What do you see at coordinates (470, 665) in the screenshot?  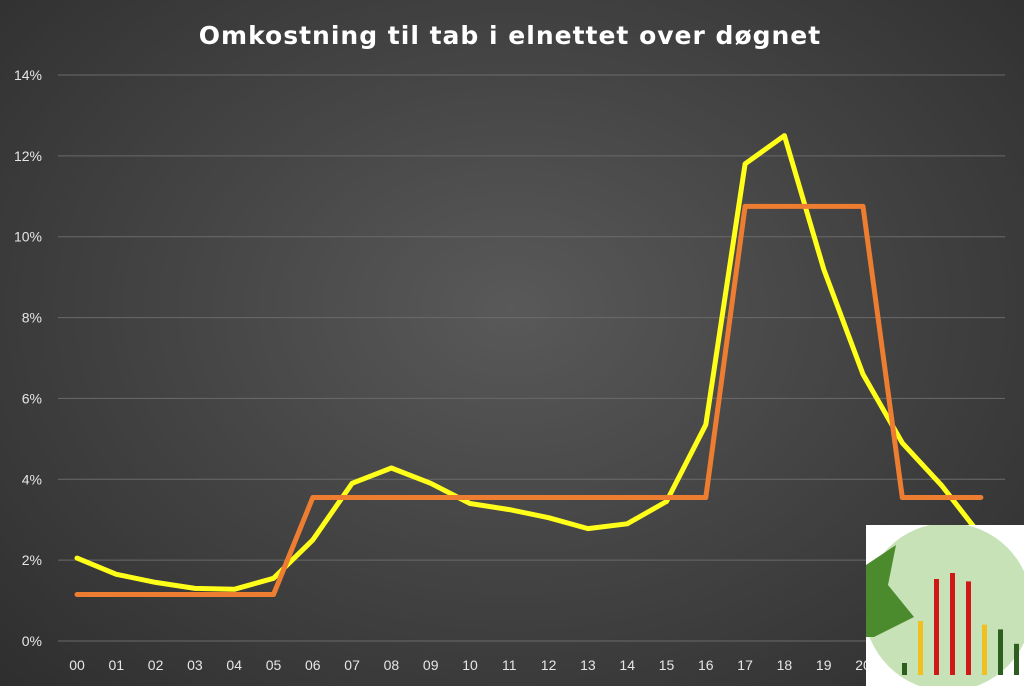 I see `x-tick-label: 10` at bounding box center [470, 665].